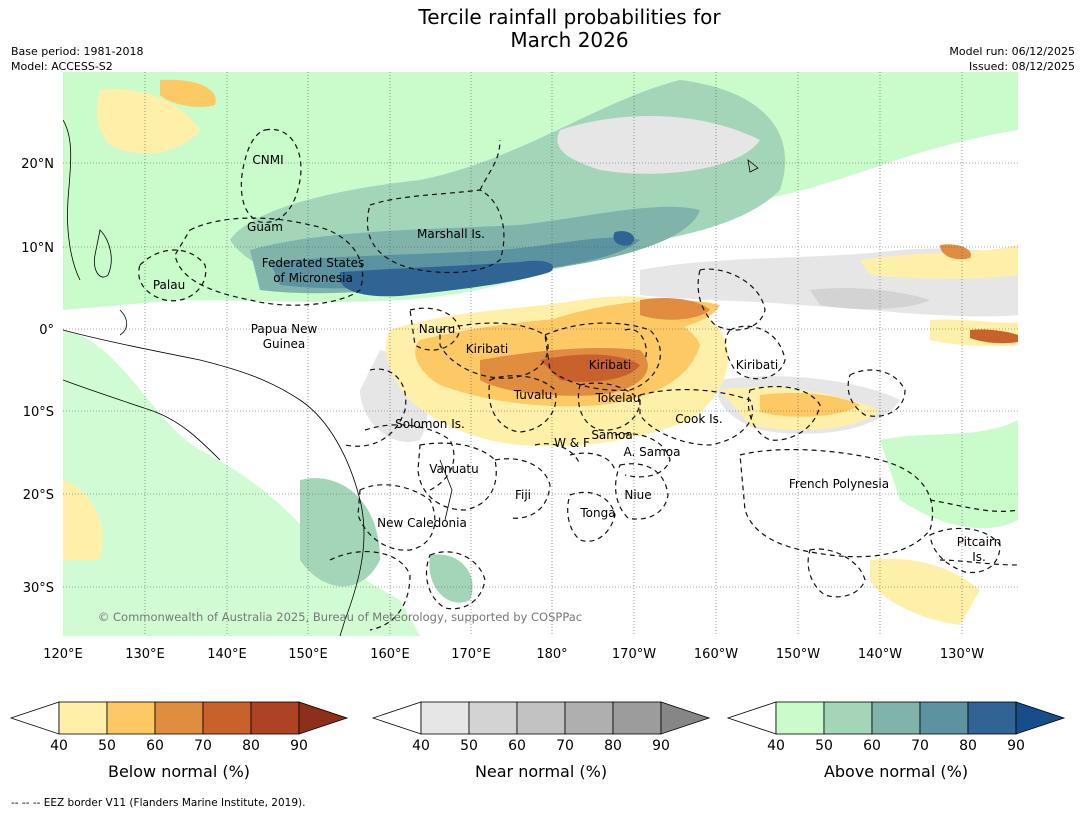 The height and width of the screenshot is (816, 1085). Describe the element at coordinates (421, 746) in the screenshot. I see `colorbar-near-normal-tick: 40` at that location.